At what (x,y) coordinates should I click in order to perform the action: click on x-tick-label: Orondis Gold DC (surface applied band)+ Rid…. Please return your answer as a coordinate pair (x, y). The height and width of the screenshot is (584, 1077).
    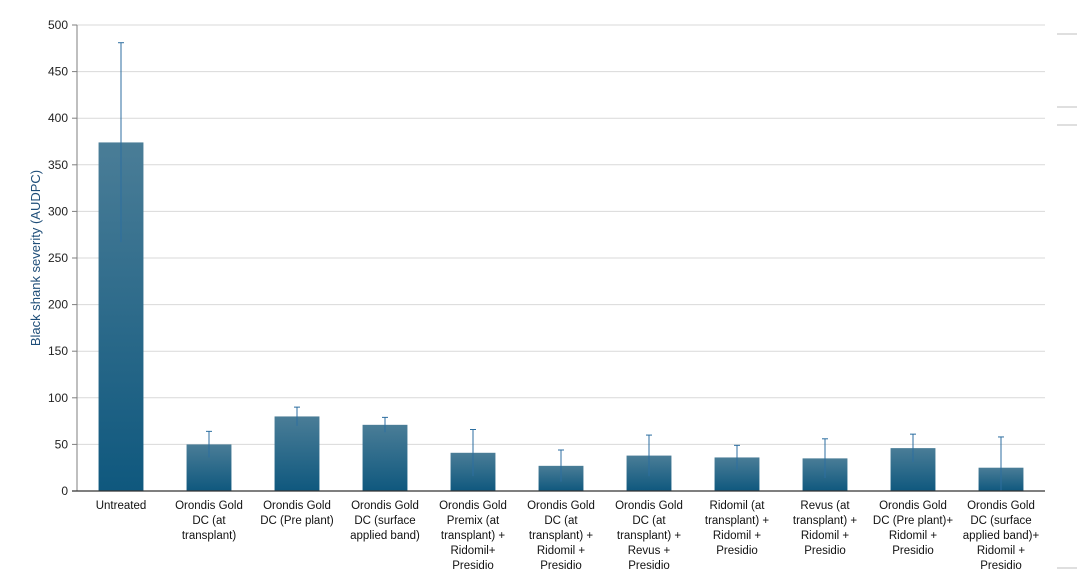
    Looking at the image, I should click on (1001, 536).